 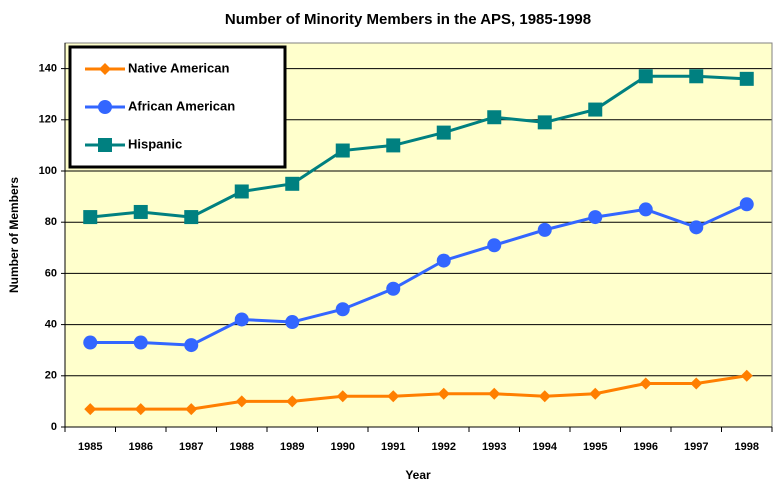 I want to click on x-tick-label: 1997, so click(x=696, y=447).